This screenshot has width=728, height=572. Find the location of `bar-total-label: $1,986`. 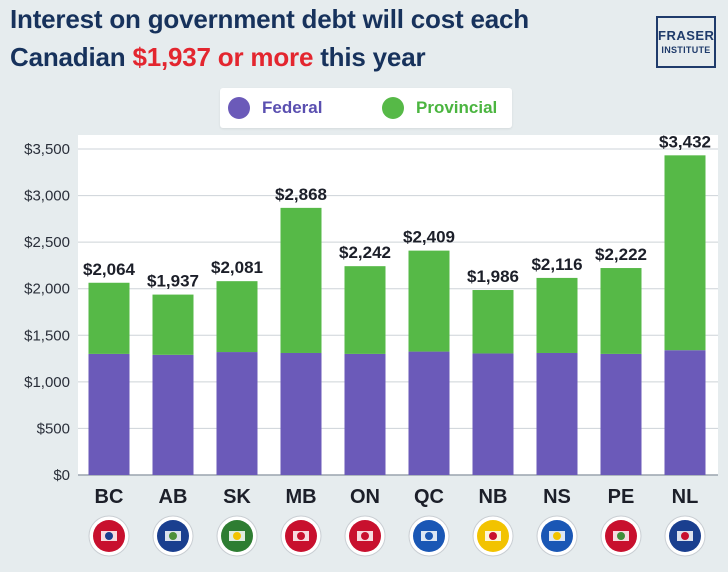

bar-total-label: $1,986 is located at coordinates (493, 276).